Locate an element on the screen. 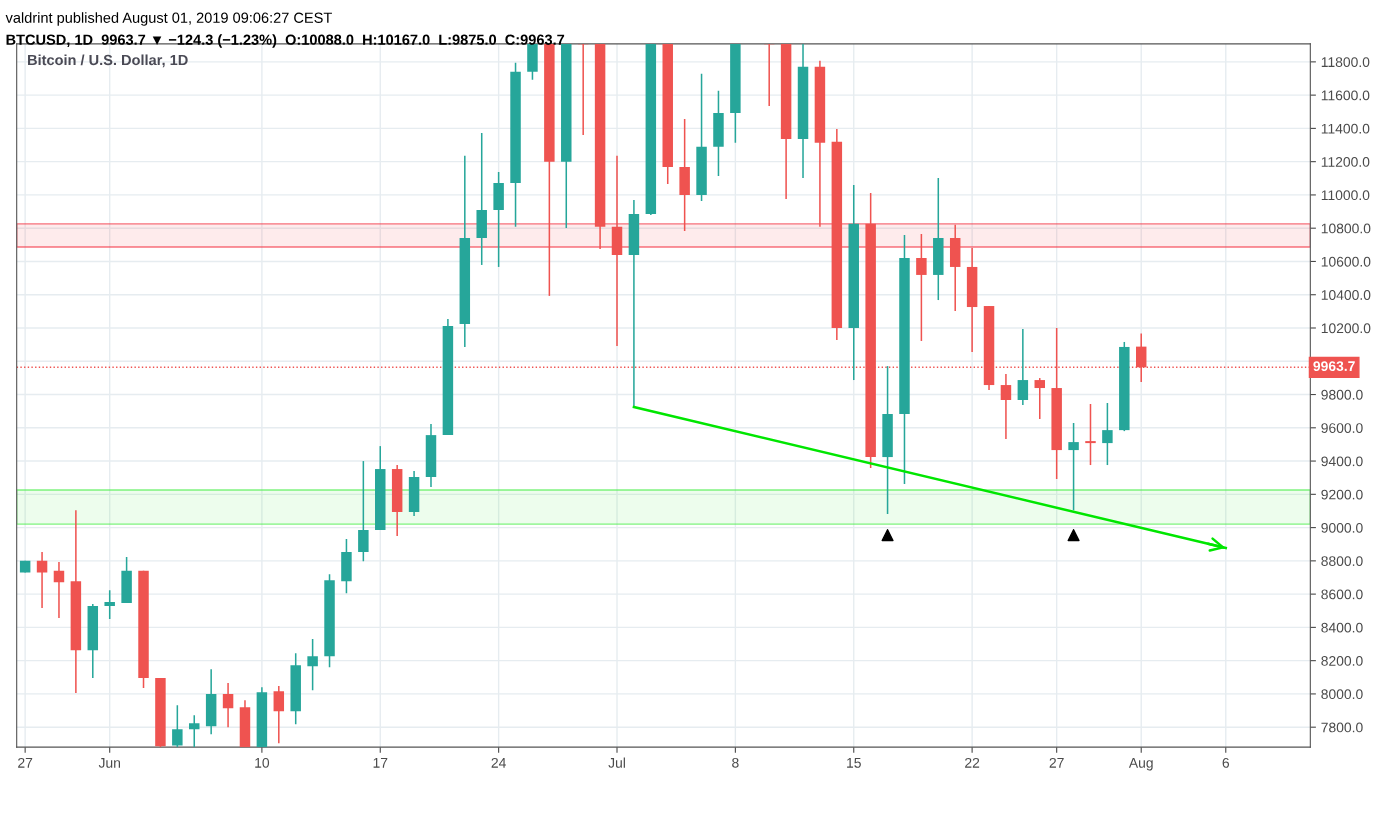  y-tick-label: 10600.0 is located at coordinates (1346, 261).